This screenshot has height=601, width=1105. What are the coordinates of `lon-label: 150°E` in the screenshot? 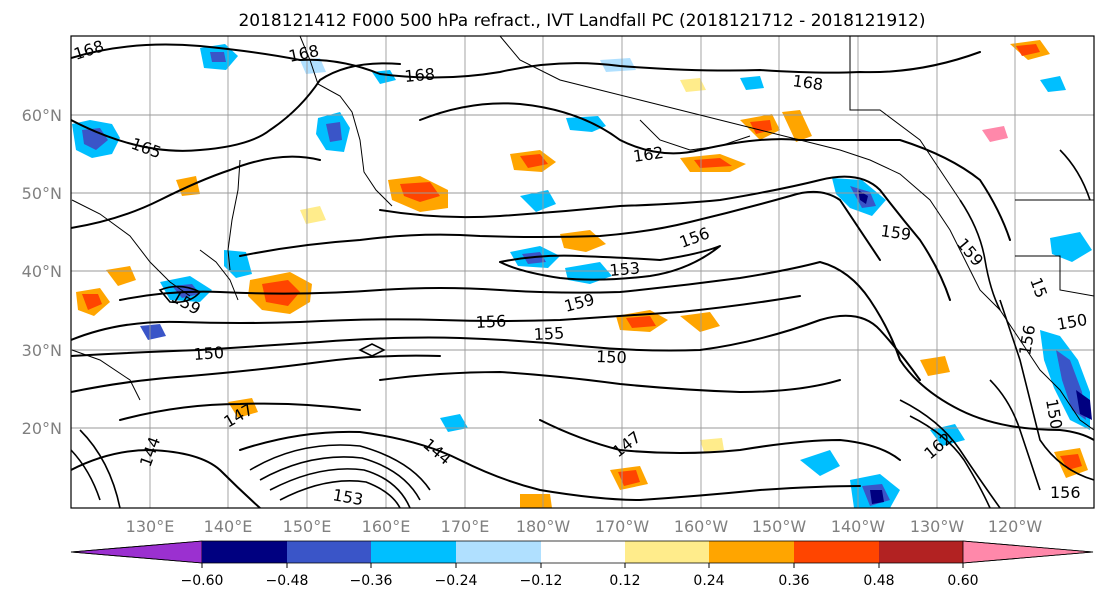 It's located at (307, 526).